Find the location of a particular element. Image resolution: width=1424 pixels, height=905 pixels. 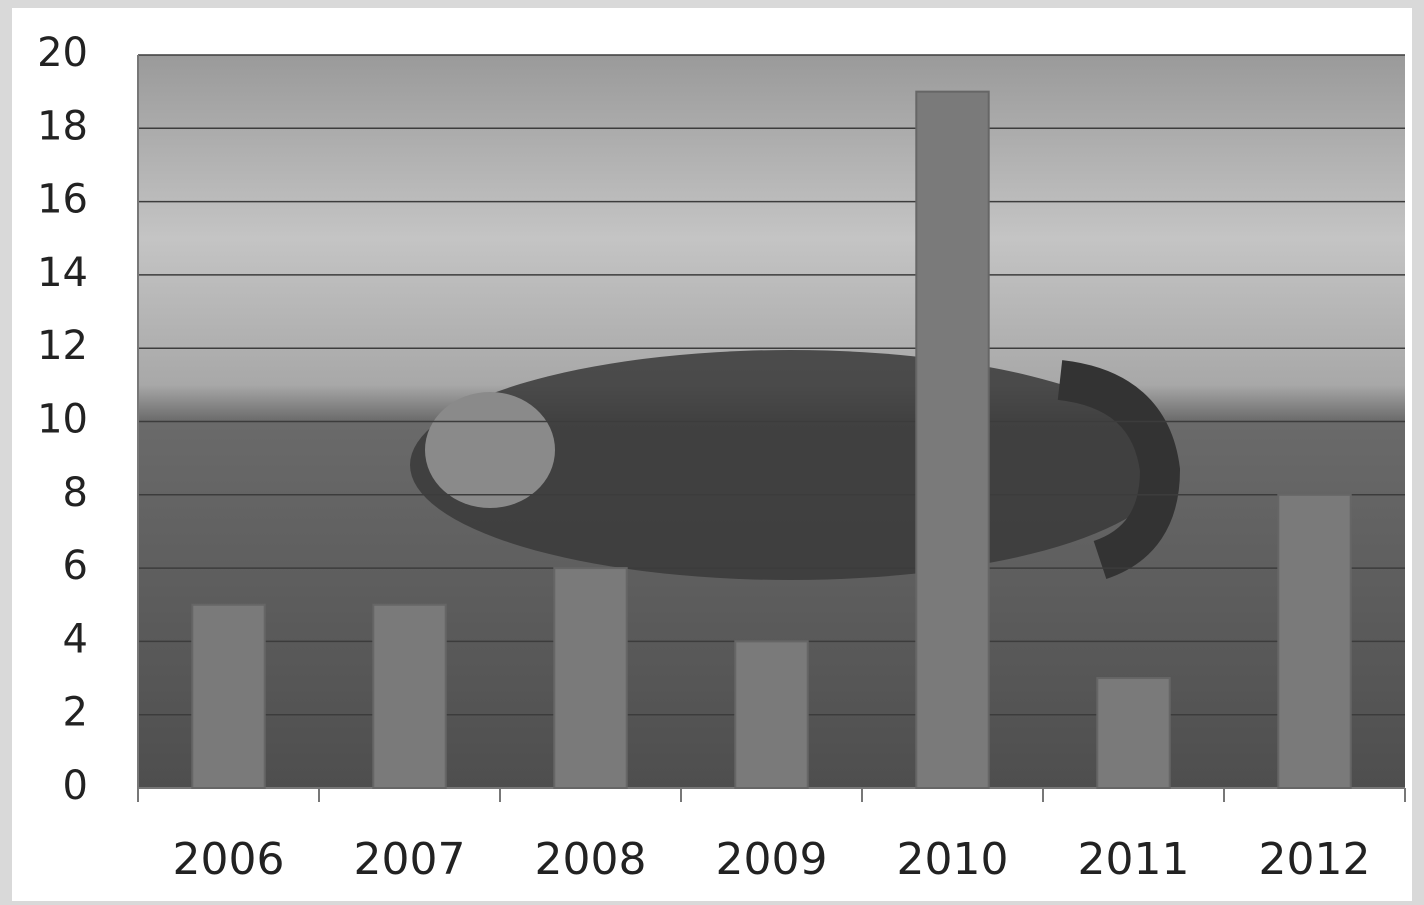

y-tick-label: 14 is located at coordinates (62, 273).